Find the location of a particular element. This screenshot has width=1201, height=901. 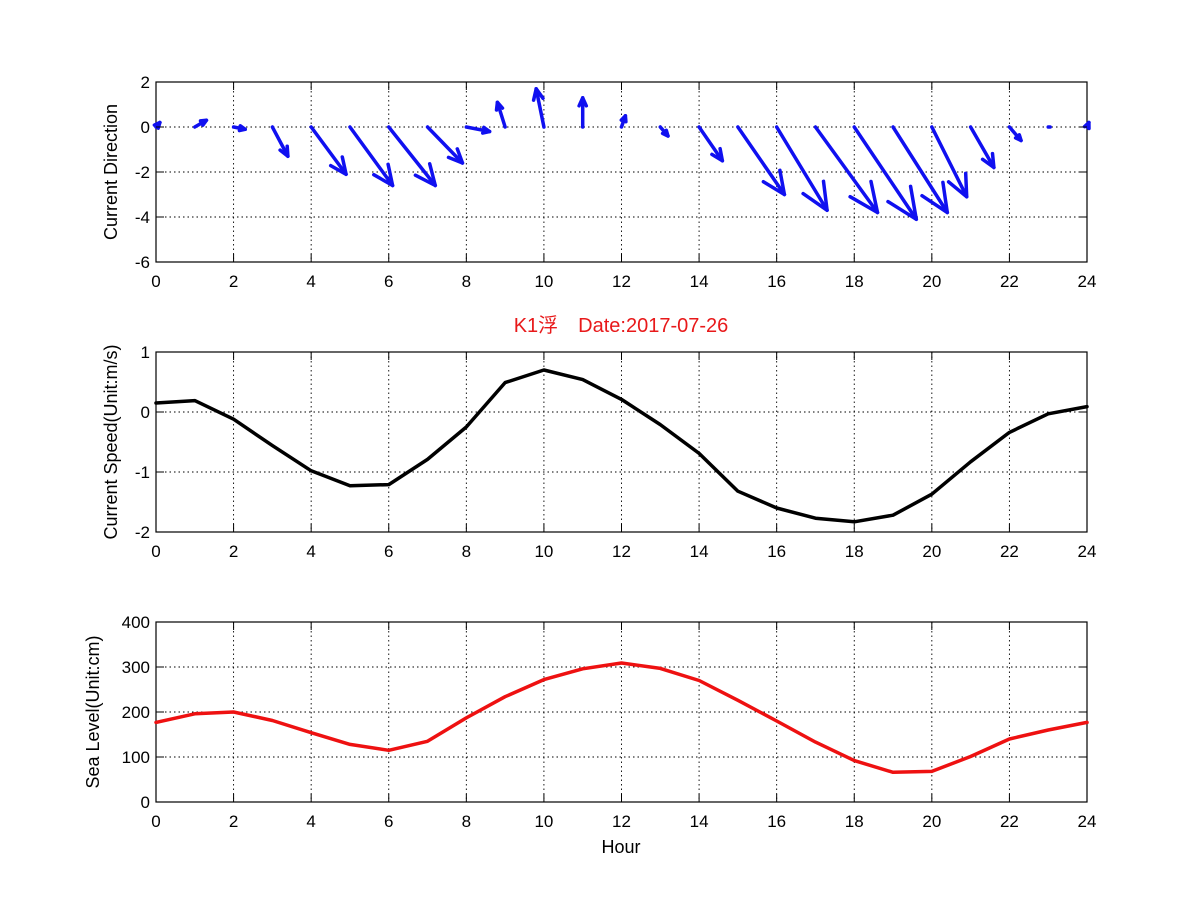

current-speed-x-tick-label: 0 is located at coordinates (155, 551).